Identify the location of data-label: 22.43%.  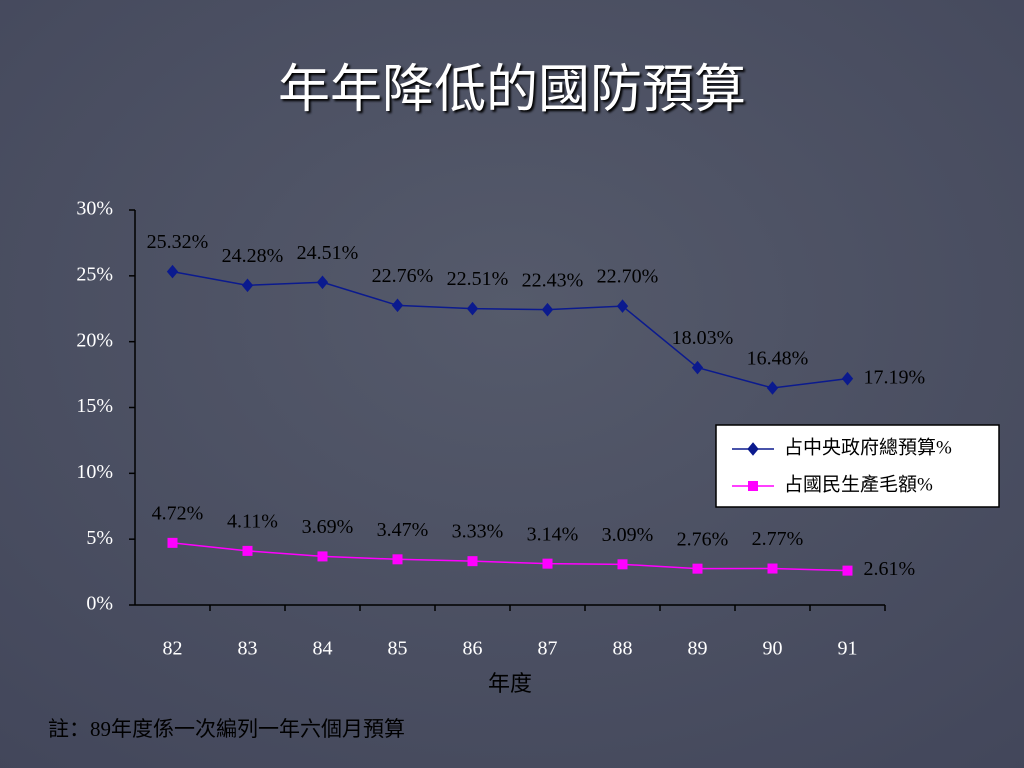
(553, 280).